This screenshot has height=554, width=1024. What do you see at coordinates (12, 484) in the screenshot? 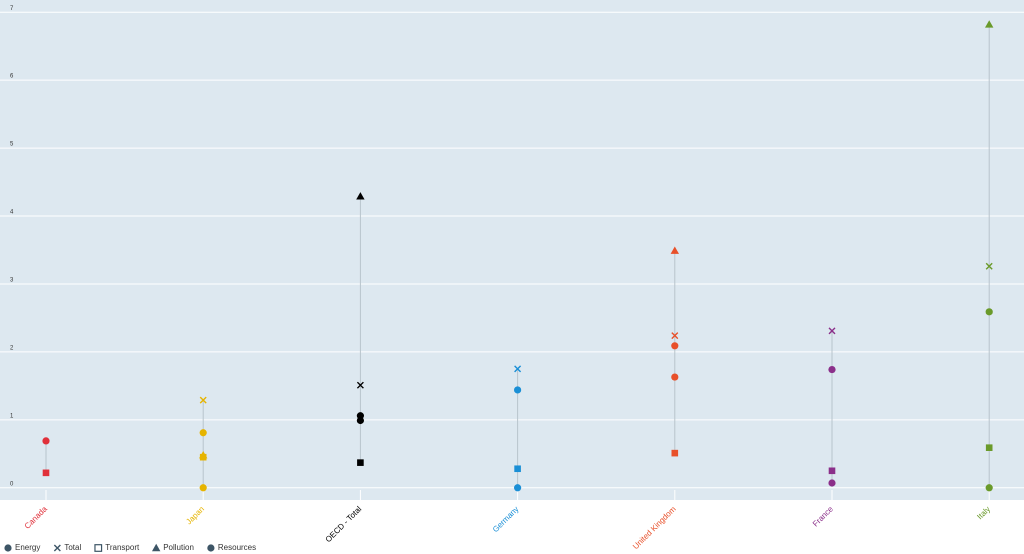
I see `y-tick-label: 0` at bounding box center [12, 484].